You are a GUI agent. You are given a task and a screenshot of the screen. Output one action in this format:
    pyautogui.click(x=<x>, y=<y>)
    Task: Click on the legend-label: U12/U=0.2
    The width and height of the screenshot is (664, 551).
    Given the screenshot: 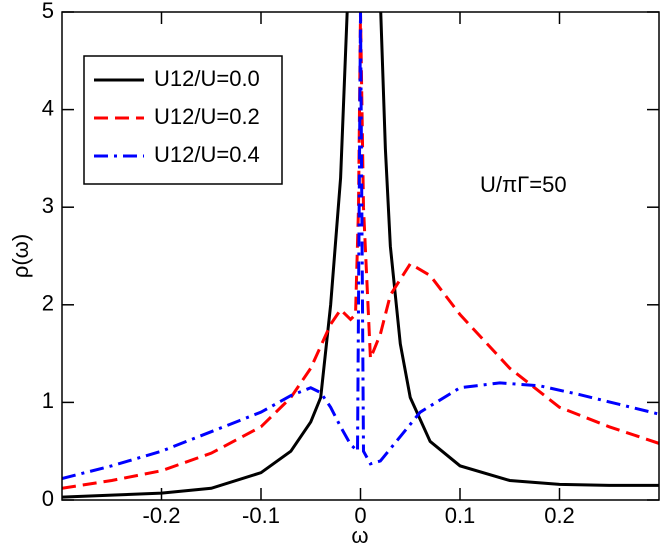 What is the action you would take?
    pyautogui.click(x=207, y=116)
    